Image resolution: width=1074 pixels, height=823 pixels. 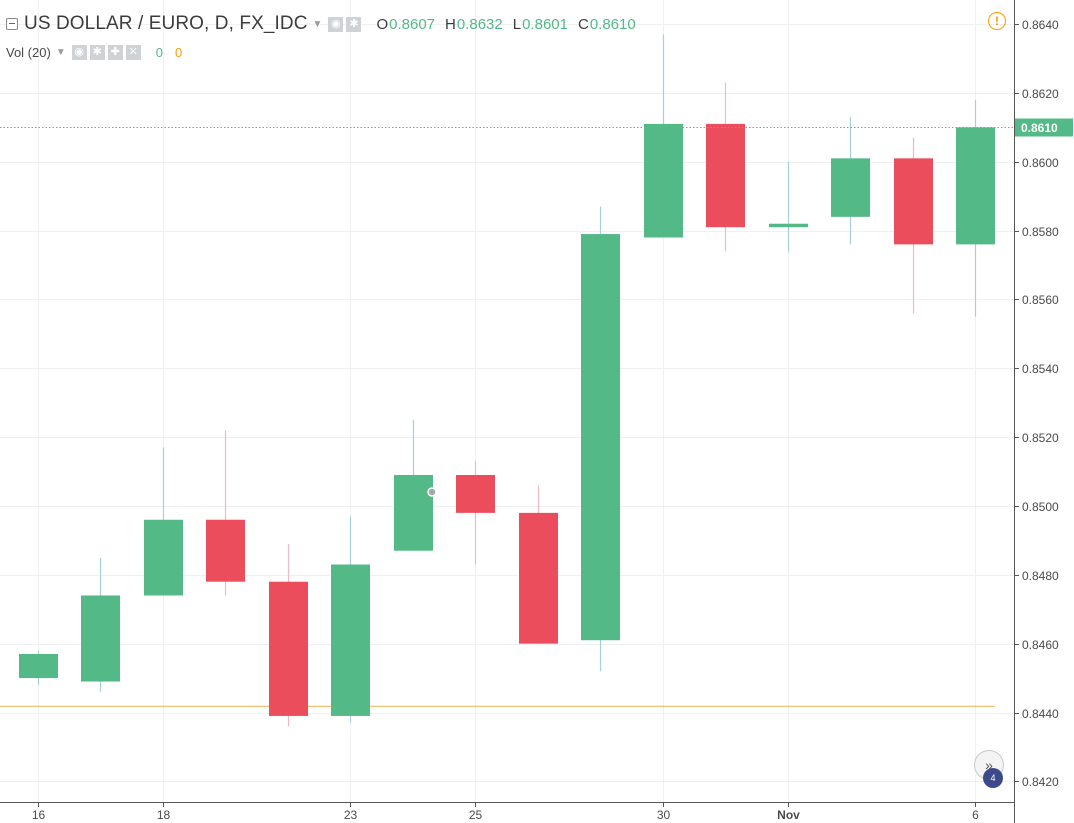 I want to click on globe-icon: 4, so click(x=993, y=778).